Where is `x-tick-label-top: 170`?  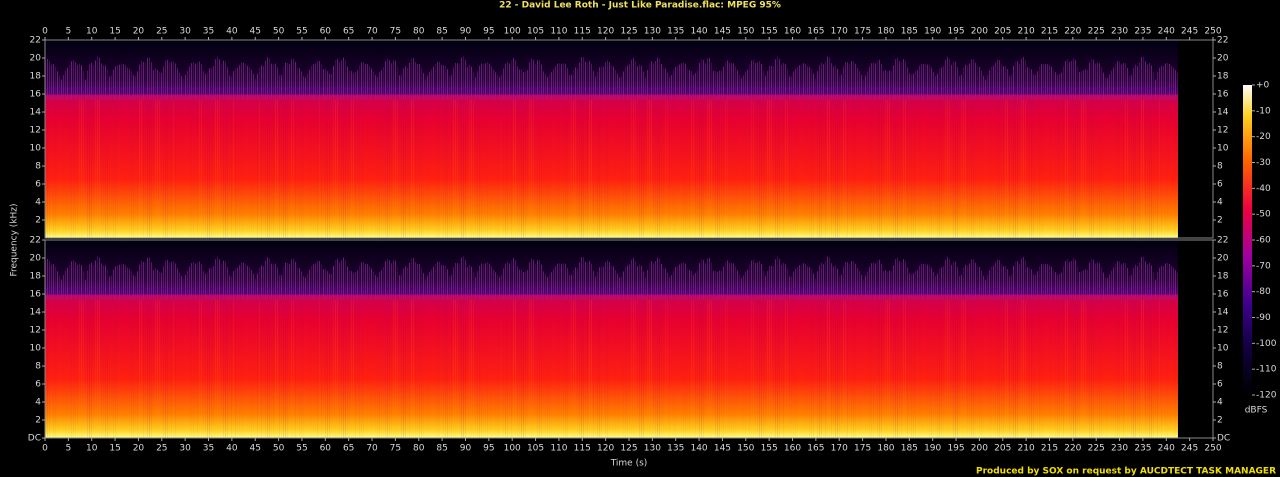
x-tick-label-top: 170 is located at coordinates (839, 32).